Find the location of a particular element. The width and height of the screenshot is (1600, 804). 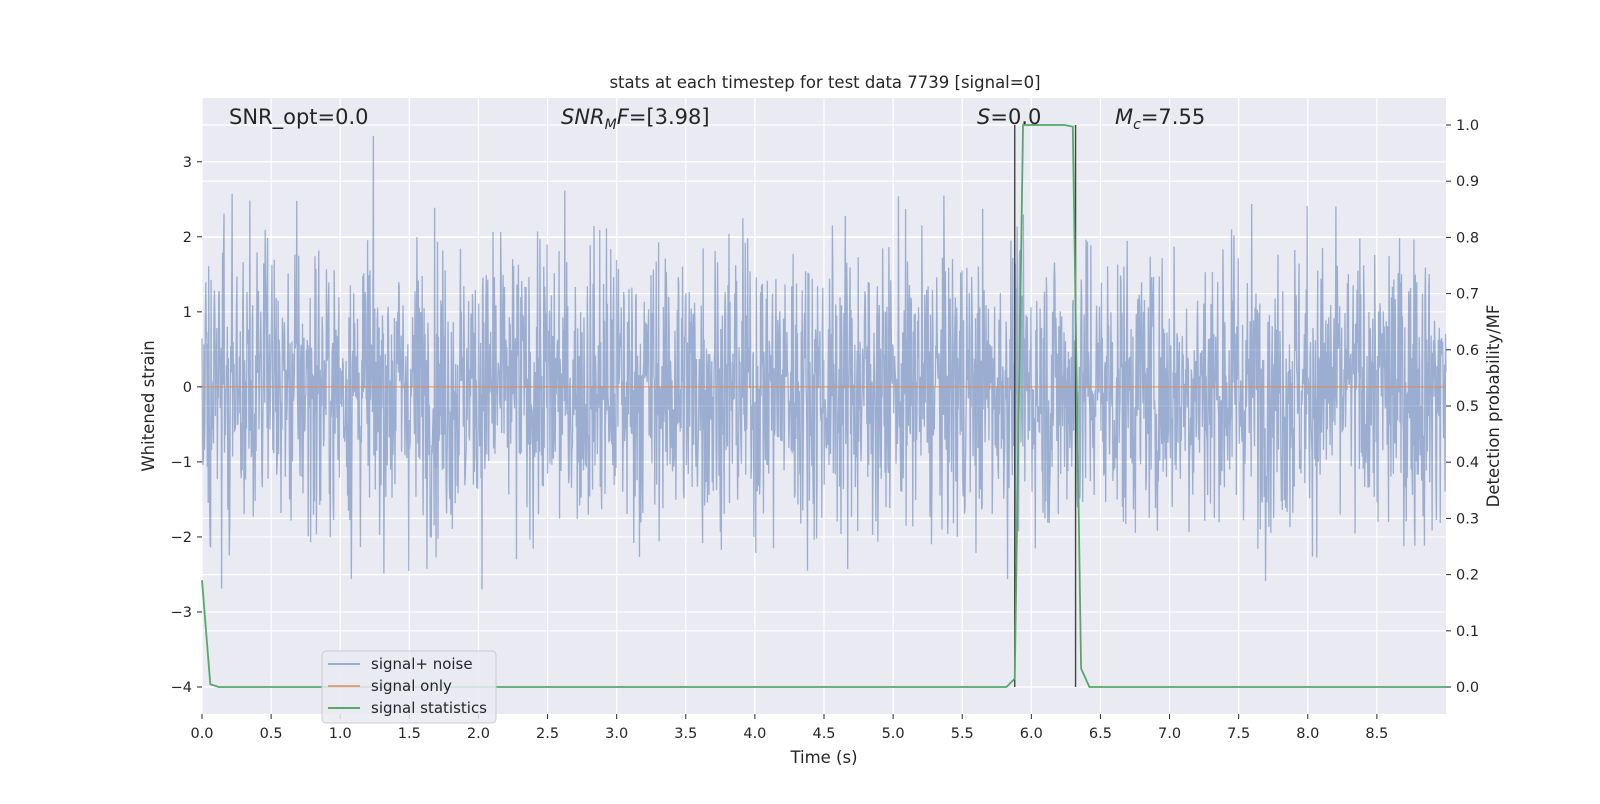

x-tick-label-13: 6.5 is located at coordinates (1100, 734).